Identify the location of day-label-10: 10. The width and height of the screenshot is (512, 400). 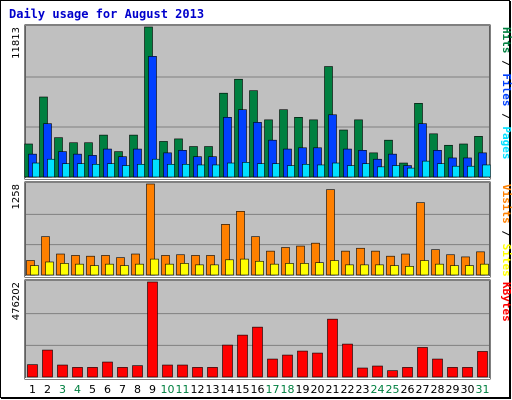
(168, 389).